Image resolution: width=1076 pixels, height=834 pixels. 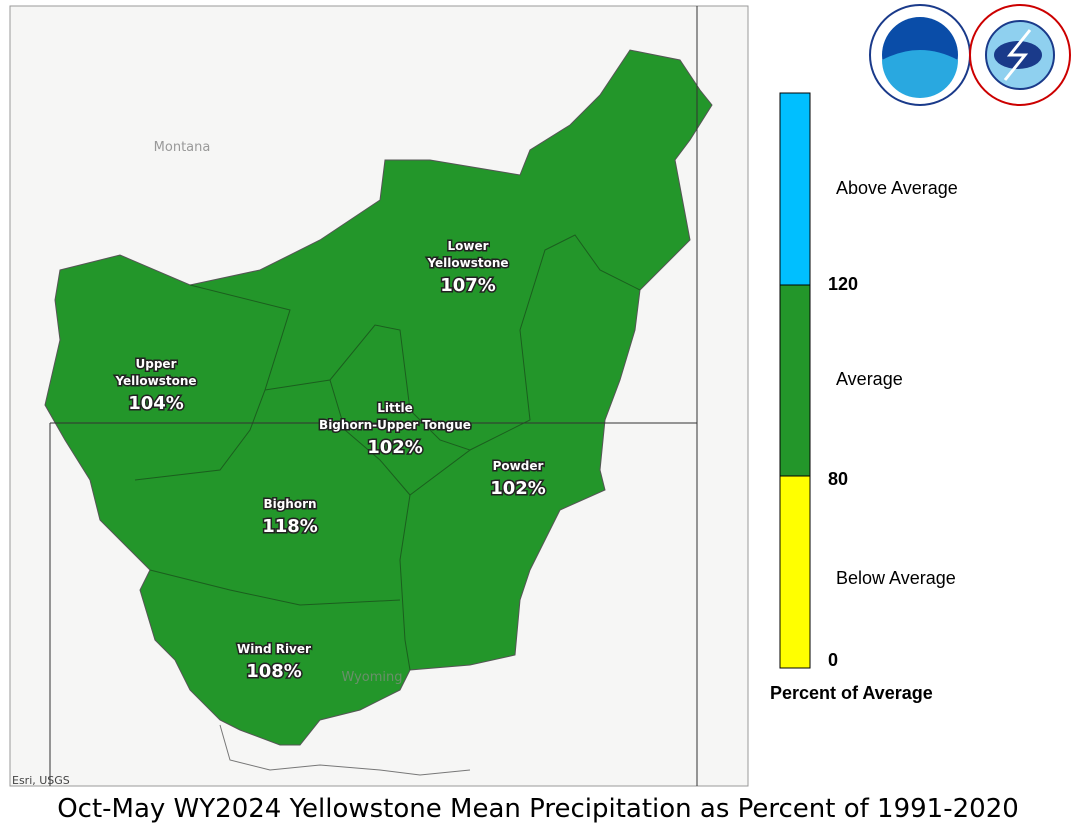 I want to click on state-label: Wyoming, so click(x=371, y=677).